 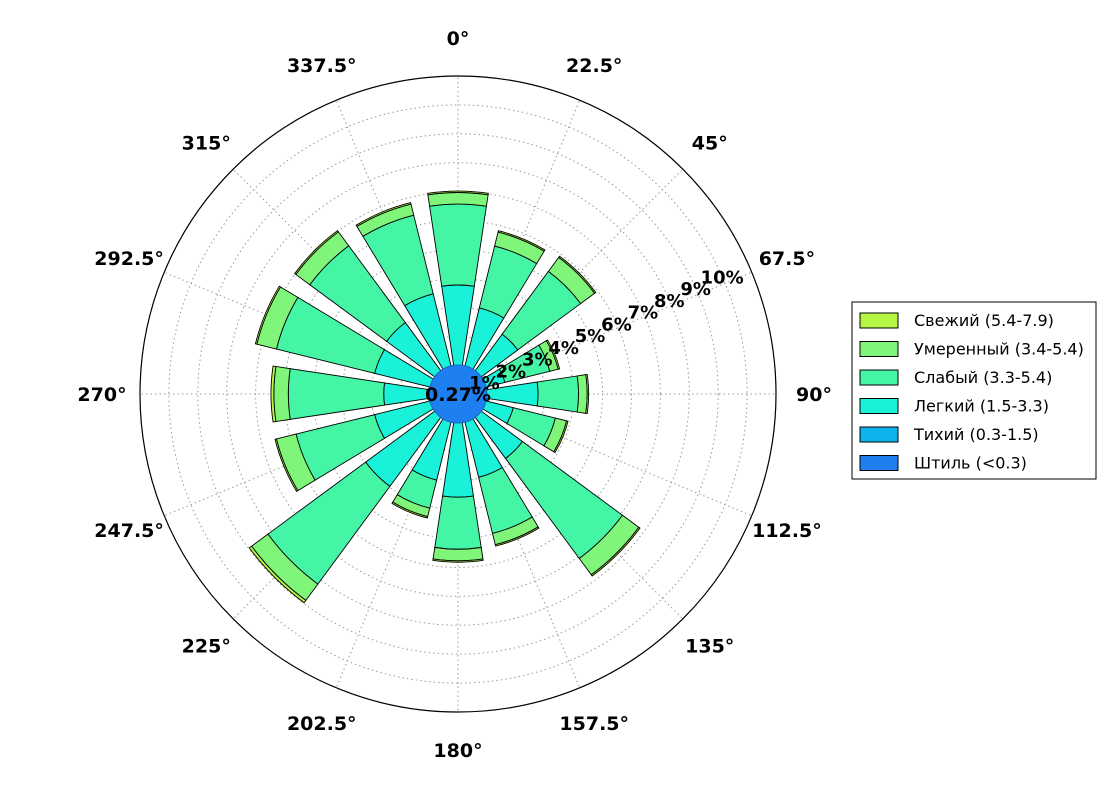 I want to click on radial-tick-label: 7%, so click(x=643, y=313).